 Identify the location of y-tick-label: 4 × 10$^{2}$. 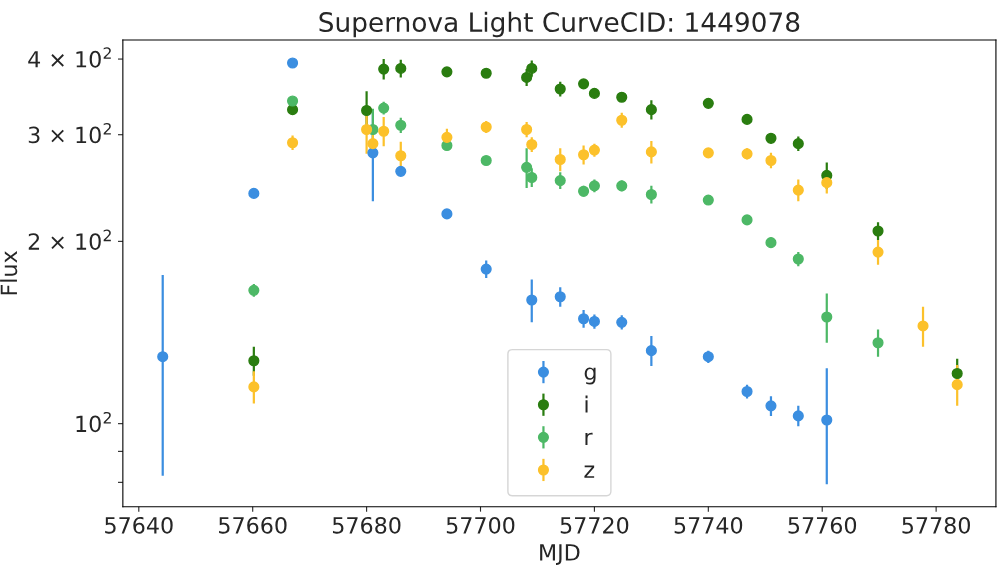
(69, 57).